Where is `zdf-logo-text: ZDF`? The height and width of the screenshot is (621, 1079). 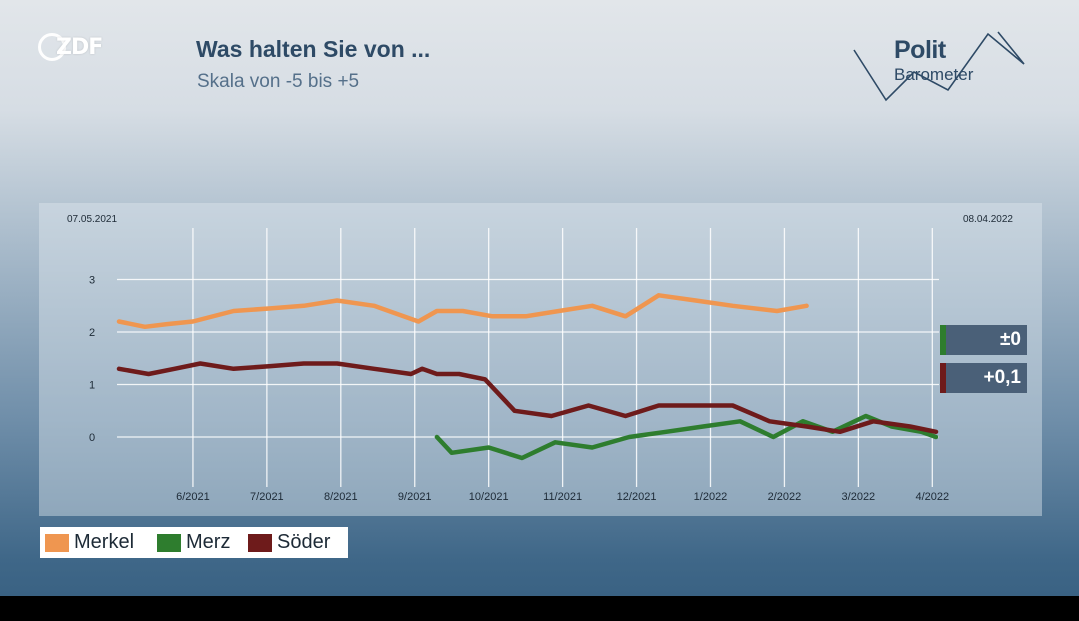
zdf-logo-text: ZDF is located at coordinates (79, 47).